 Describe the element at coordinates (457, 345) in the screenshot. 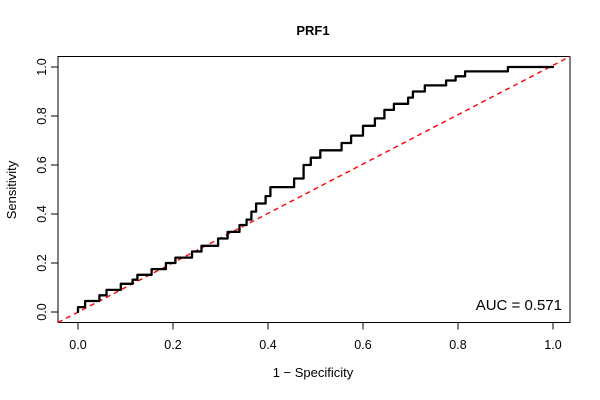

I see `x-tick-label: 0.8` at that location.